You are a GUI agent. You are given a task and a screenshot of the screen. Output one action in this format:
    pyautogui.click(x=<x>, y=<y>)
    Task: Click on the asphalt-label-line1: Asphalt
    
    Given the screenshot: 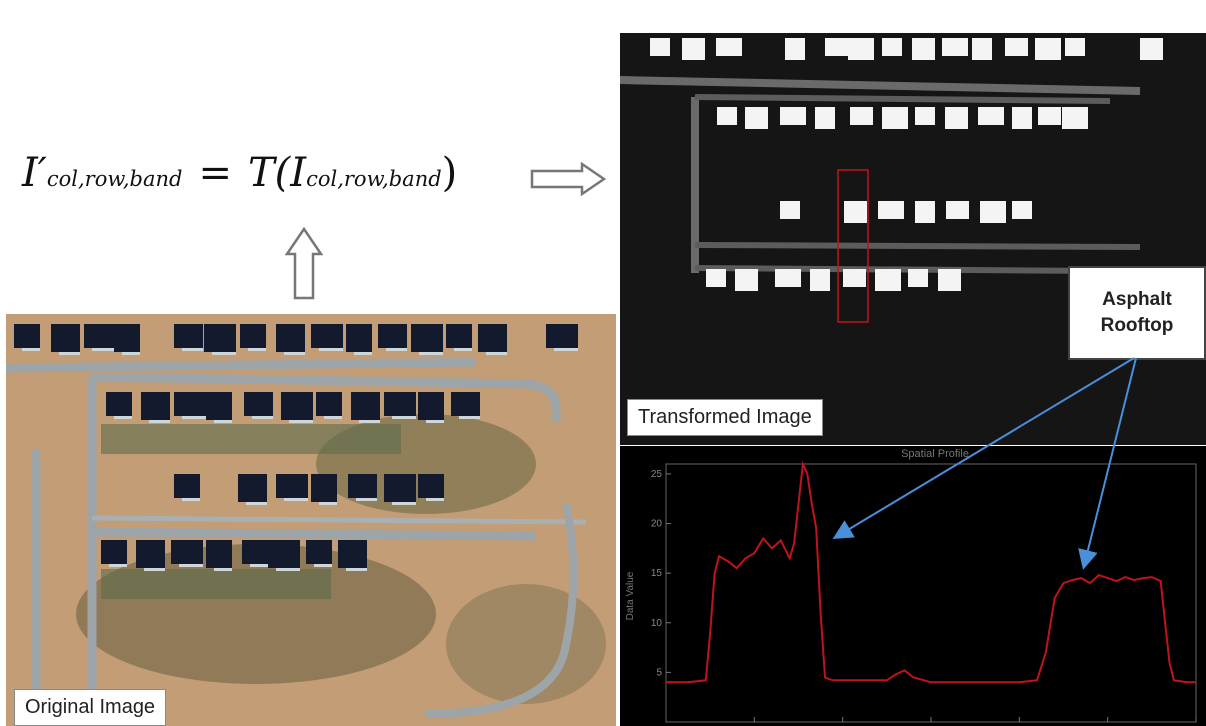 What is the action you would take?
    pyautogui.click(x=1137, y=299)
    